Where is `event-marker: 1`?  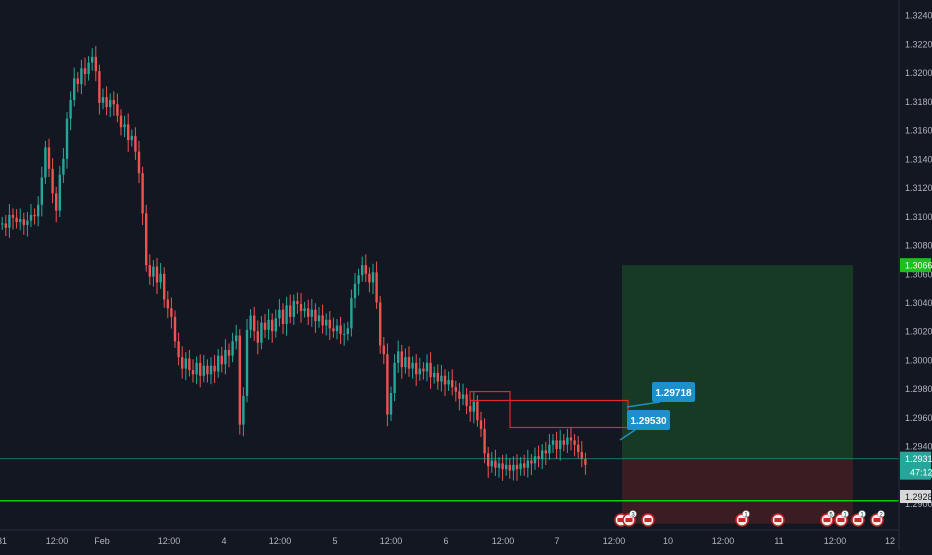 event-marker: 1 is located at coordinates (858, 518).